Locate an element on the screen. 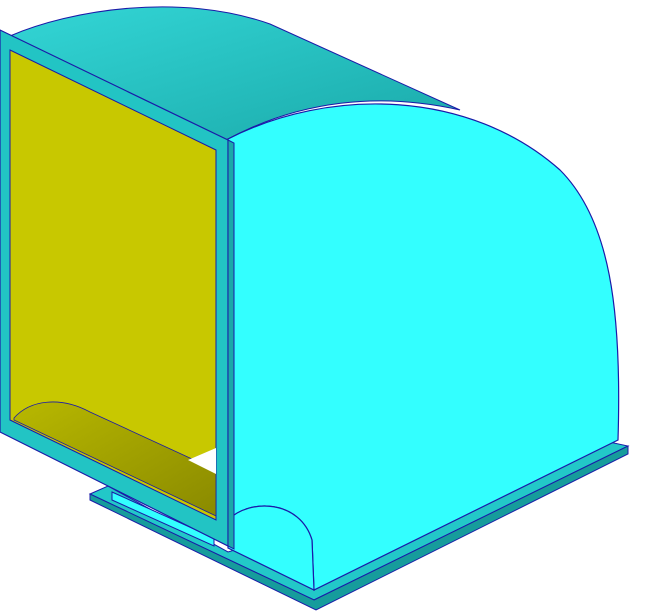 This screenshot has height=612, width=650. inlet-inner-curve is located at coordinates (115, 459).